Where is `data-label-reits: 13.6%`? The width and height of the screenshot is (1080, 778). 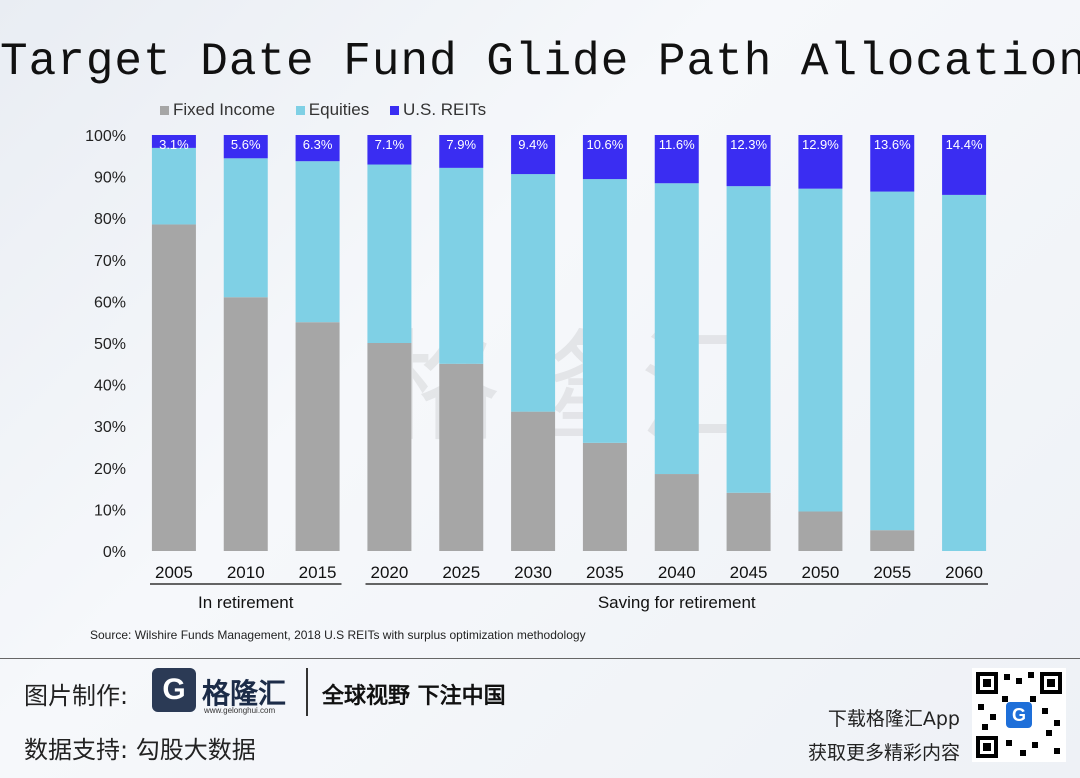 data-label-reits: 13.6% is located at coordinates (892, 144).